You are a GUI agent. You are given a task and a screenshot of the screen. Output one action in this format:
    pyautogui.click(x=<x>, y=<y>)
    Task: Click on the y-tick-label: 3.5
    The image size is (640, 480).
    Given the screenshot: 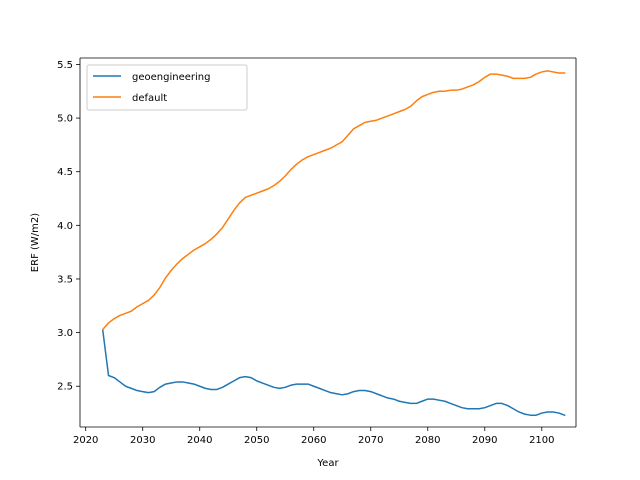 What is the action you would take?
    pyautogui.click(x=65, y=279)
    